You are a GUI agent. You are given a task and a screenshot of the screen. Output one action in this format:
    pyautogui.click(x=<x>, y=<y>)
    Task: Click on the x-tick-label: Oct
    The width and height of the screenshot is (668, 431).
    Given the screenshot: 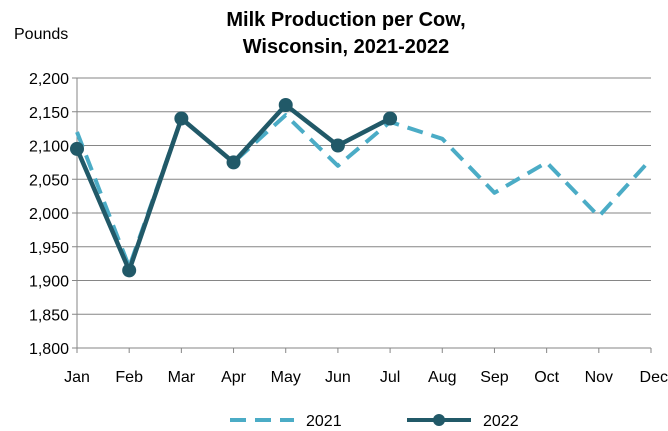 What is the action you would take?
    pyautogui.click(x=546, y=377)
    